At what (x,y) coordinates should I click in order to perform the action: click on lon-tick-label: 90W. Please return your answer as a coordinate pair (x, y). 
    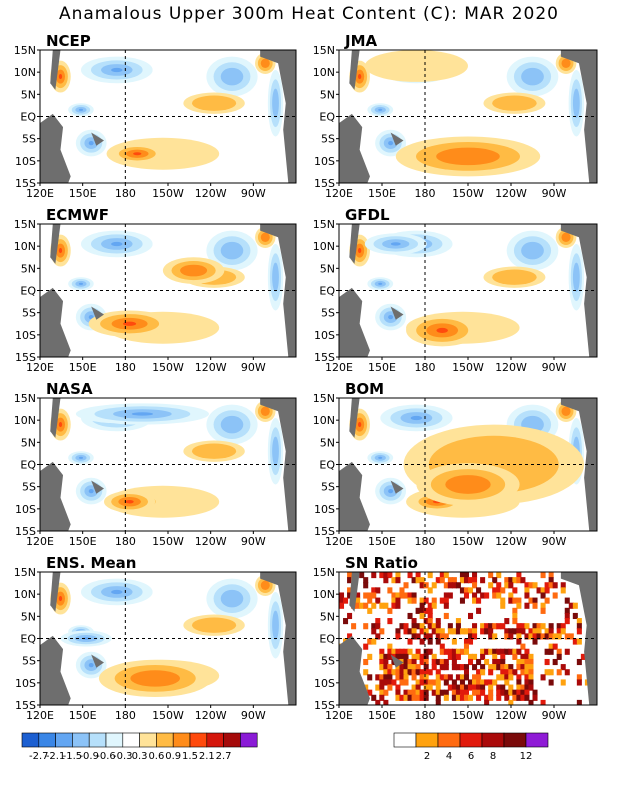
    Looking at the image, I should click on (253, 715).